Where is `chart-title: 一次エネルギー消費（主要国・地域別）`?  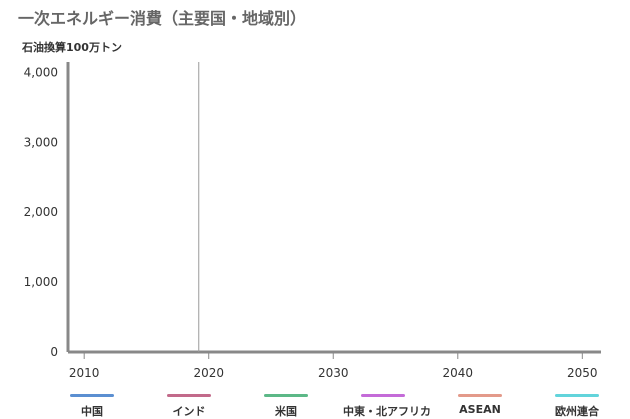
chart-title: 一次エネルギー消費（主要国・地域別） is located at coordinates (162, 18).